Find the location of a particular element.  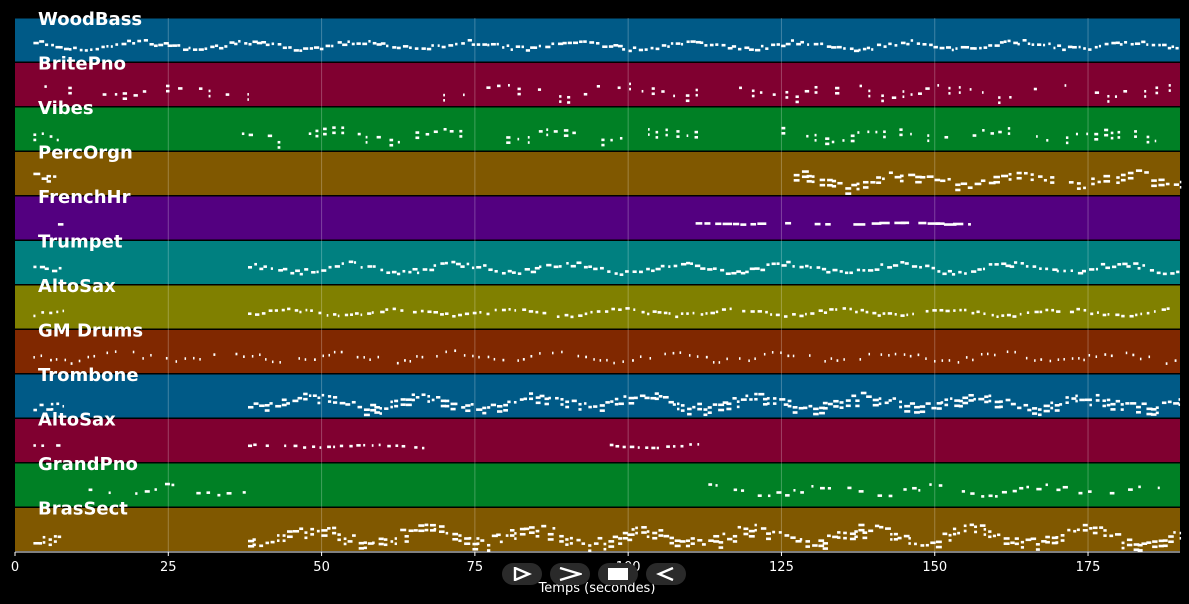

track-notes is located at coordinates (605, 357).